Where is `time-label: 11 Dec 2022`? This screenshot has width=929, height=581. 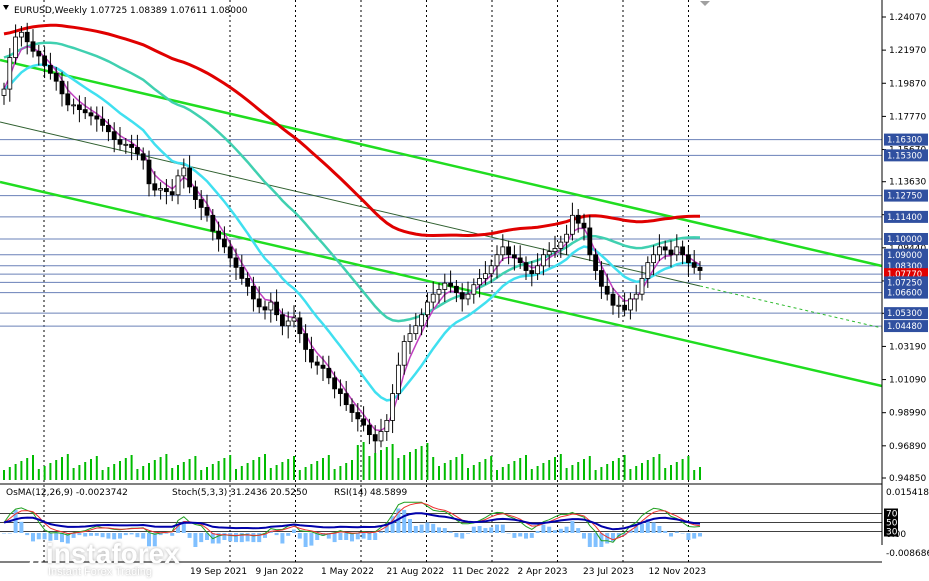 time-label: 11 Dec 2022 is located at coordinates (481, 572).